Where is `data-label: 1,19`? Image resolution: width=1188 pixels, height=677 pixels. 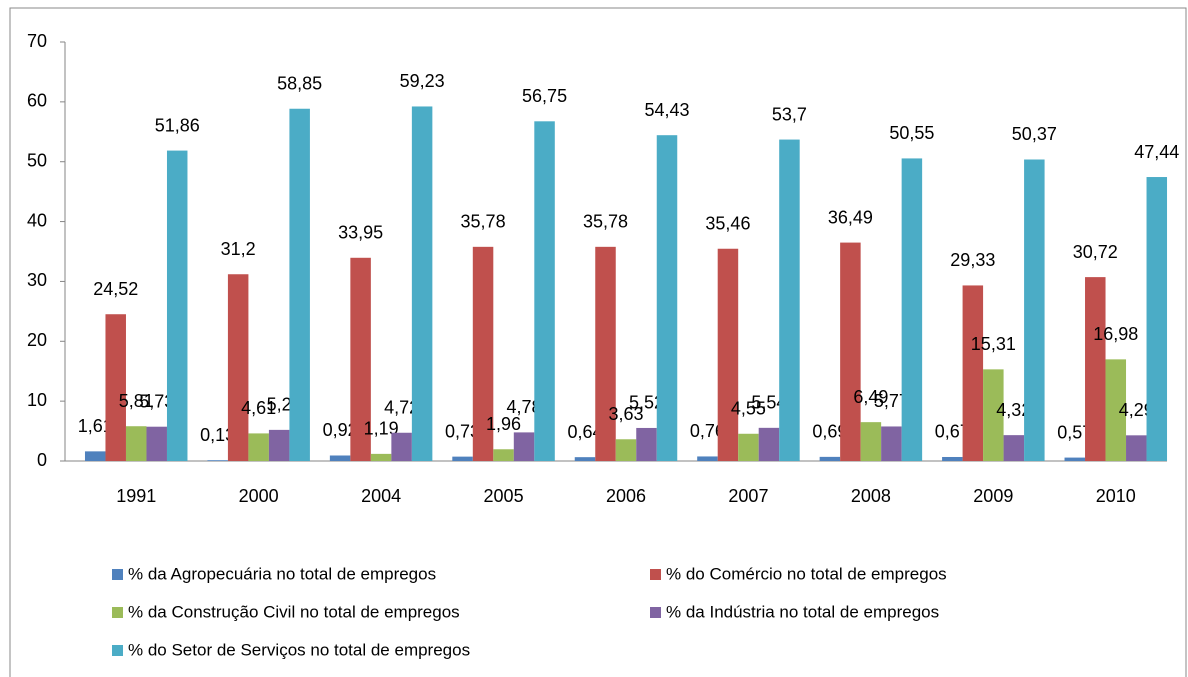
data-label: 1,19 is located at coordinates (381, 429).